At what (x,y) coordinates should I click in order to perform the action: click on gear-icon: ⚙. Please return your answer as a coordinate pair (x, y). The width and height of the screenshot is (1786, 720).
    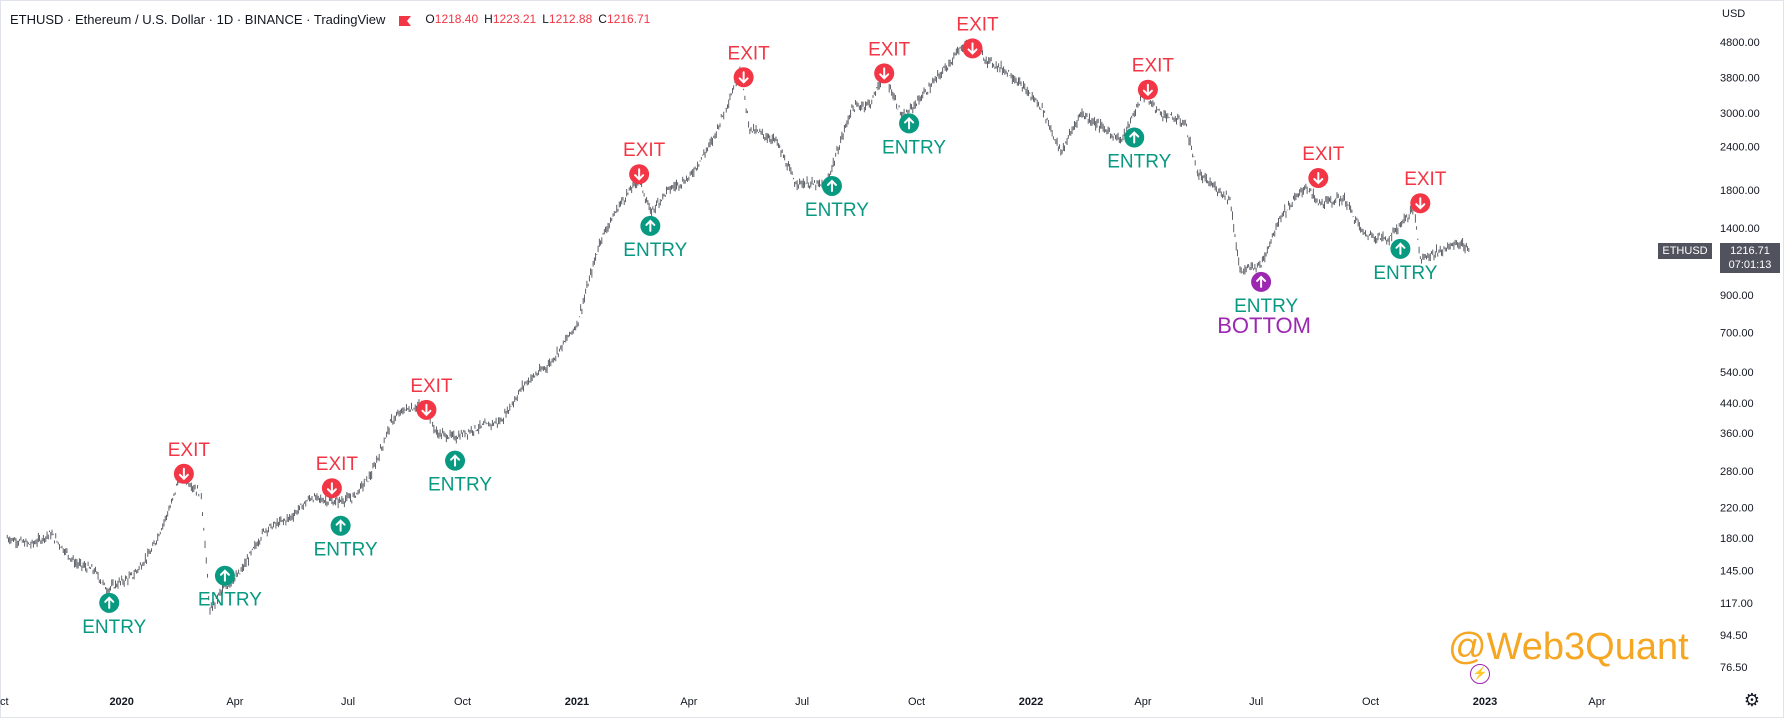
    Looking at the image, I should click on (1752, 700).